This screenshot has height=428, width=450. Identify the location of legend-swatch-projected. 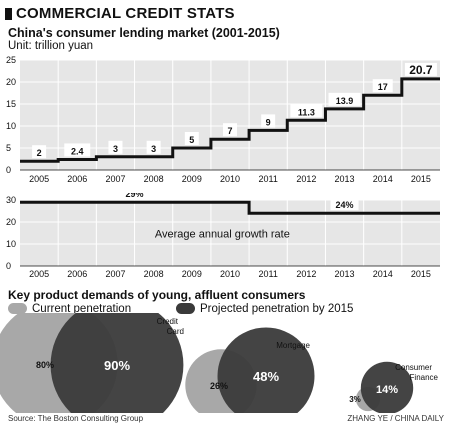
(185, 308).